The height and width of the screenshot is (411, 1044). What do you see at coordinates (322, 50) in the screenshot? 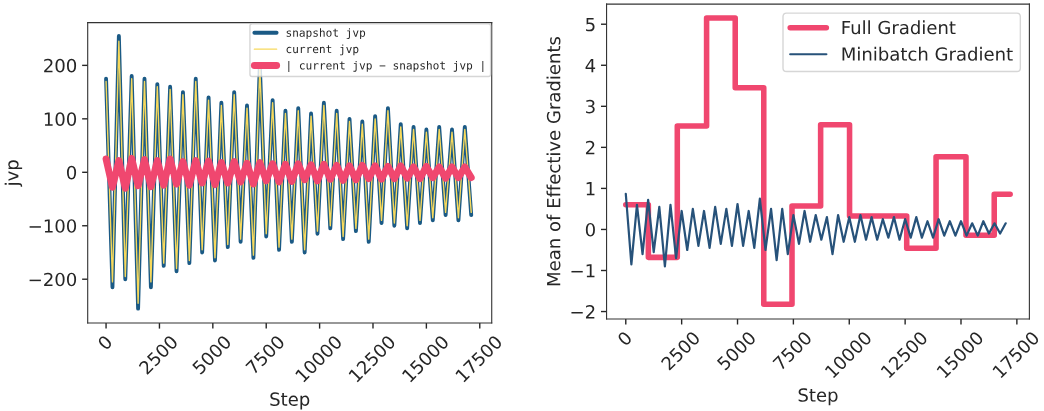
I see `legend-label: current jvp` at bounding box center [322, 50].